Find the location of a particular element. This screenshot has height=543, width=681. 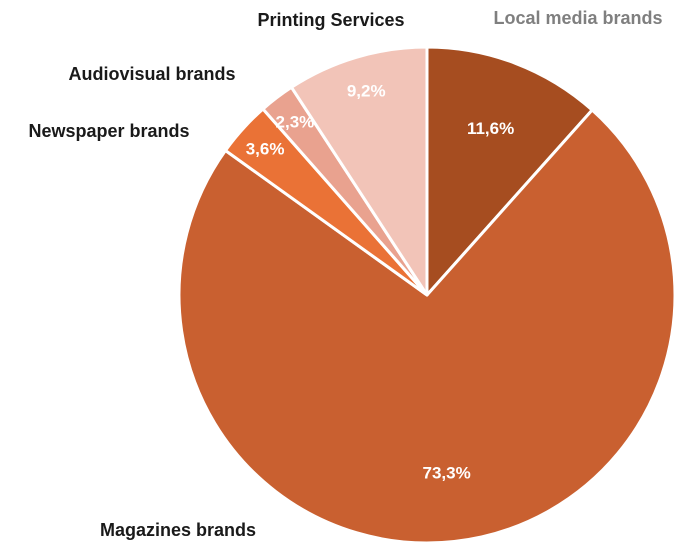

value-label-audiovisual-brands: 2,3% is located at coordinates (295, 121).